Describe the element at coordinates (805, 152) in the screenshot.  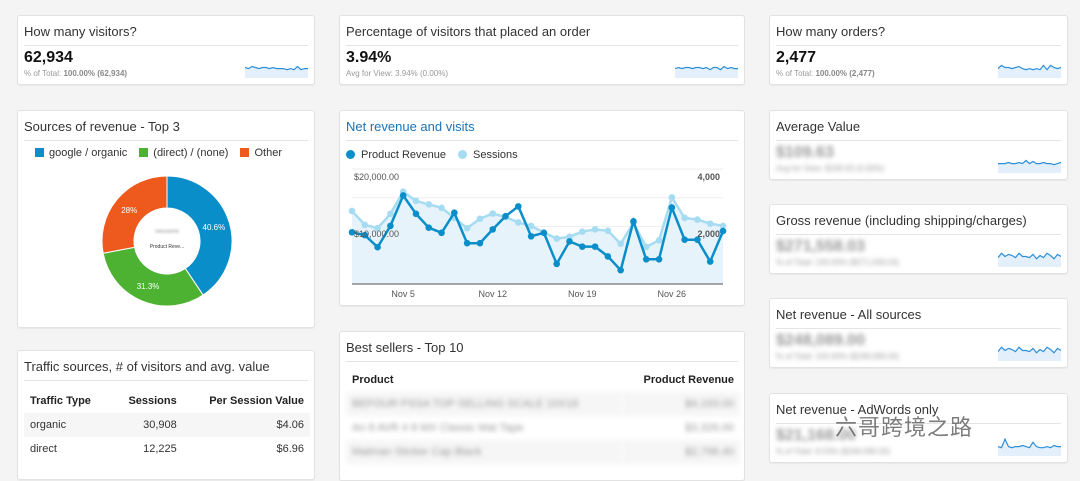
I see `metric-value: $109.63` at that location.